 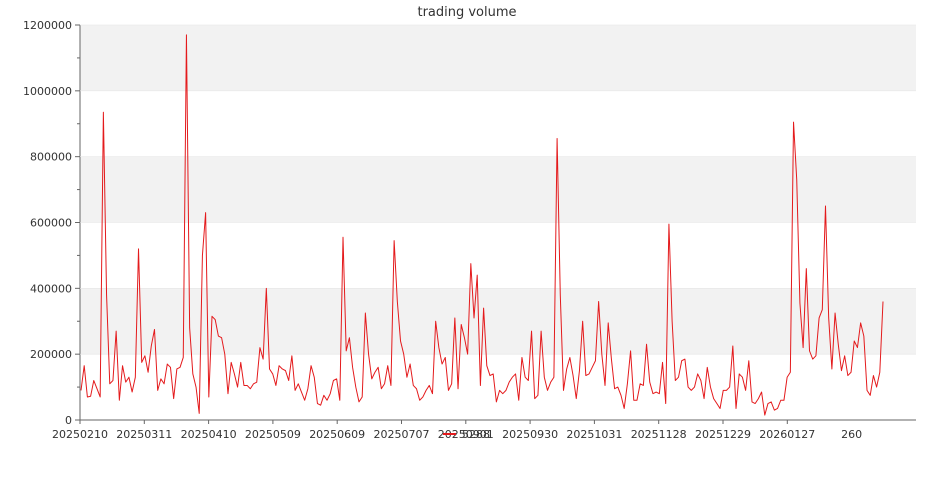 I want to click on x-tick-label: 20250901, so click(x=466, y=434).